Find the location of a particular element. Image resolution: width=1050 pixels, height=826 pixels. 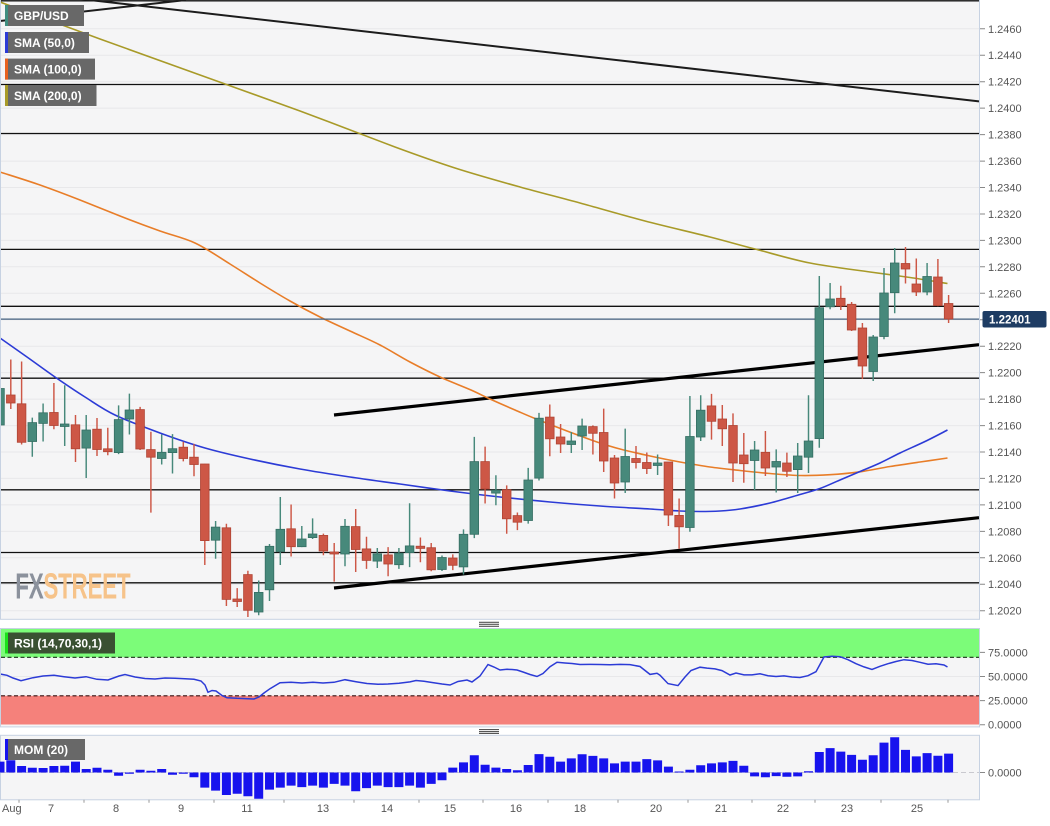

svg-text: 1.2300 is located at coordinates (1005, 241).